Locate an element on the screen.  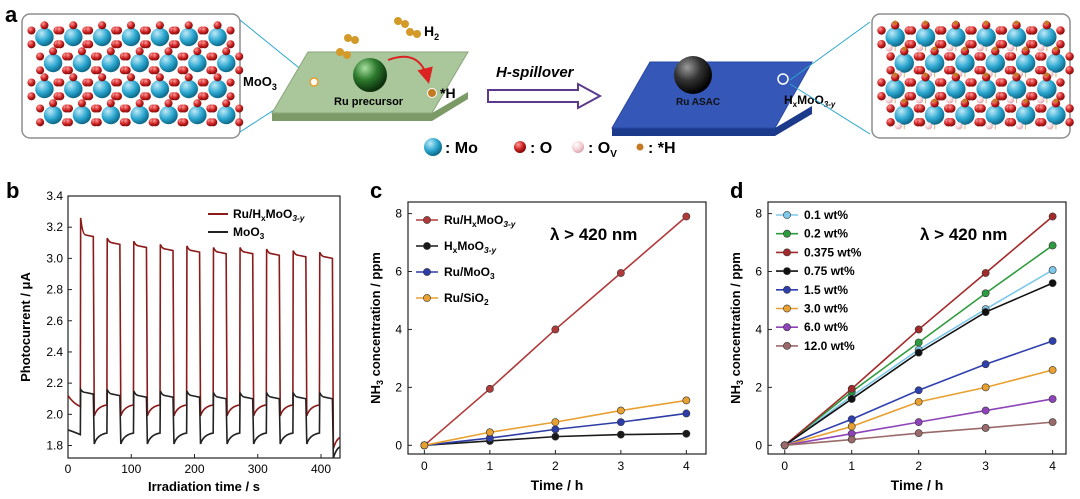
legend-label: Ru/HxMoO3-y is located at coordinates (269, 215).